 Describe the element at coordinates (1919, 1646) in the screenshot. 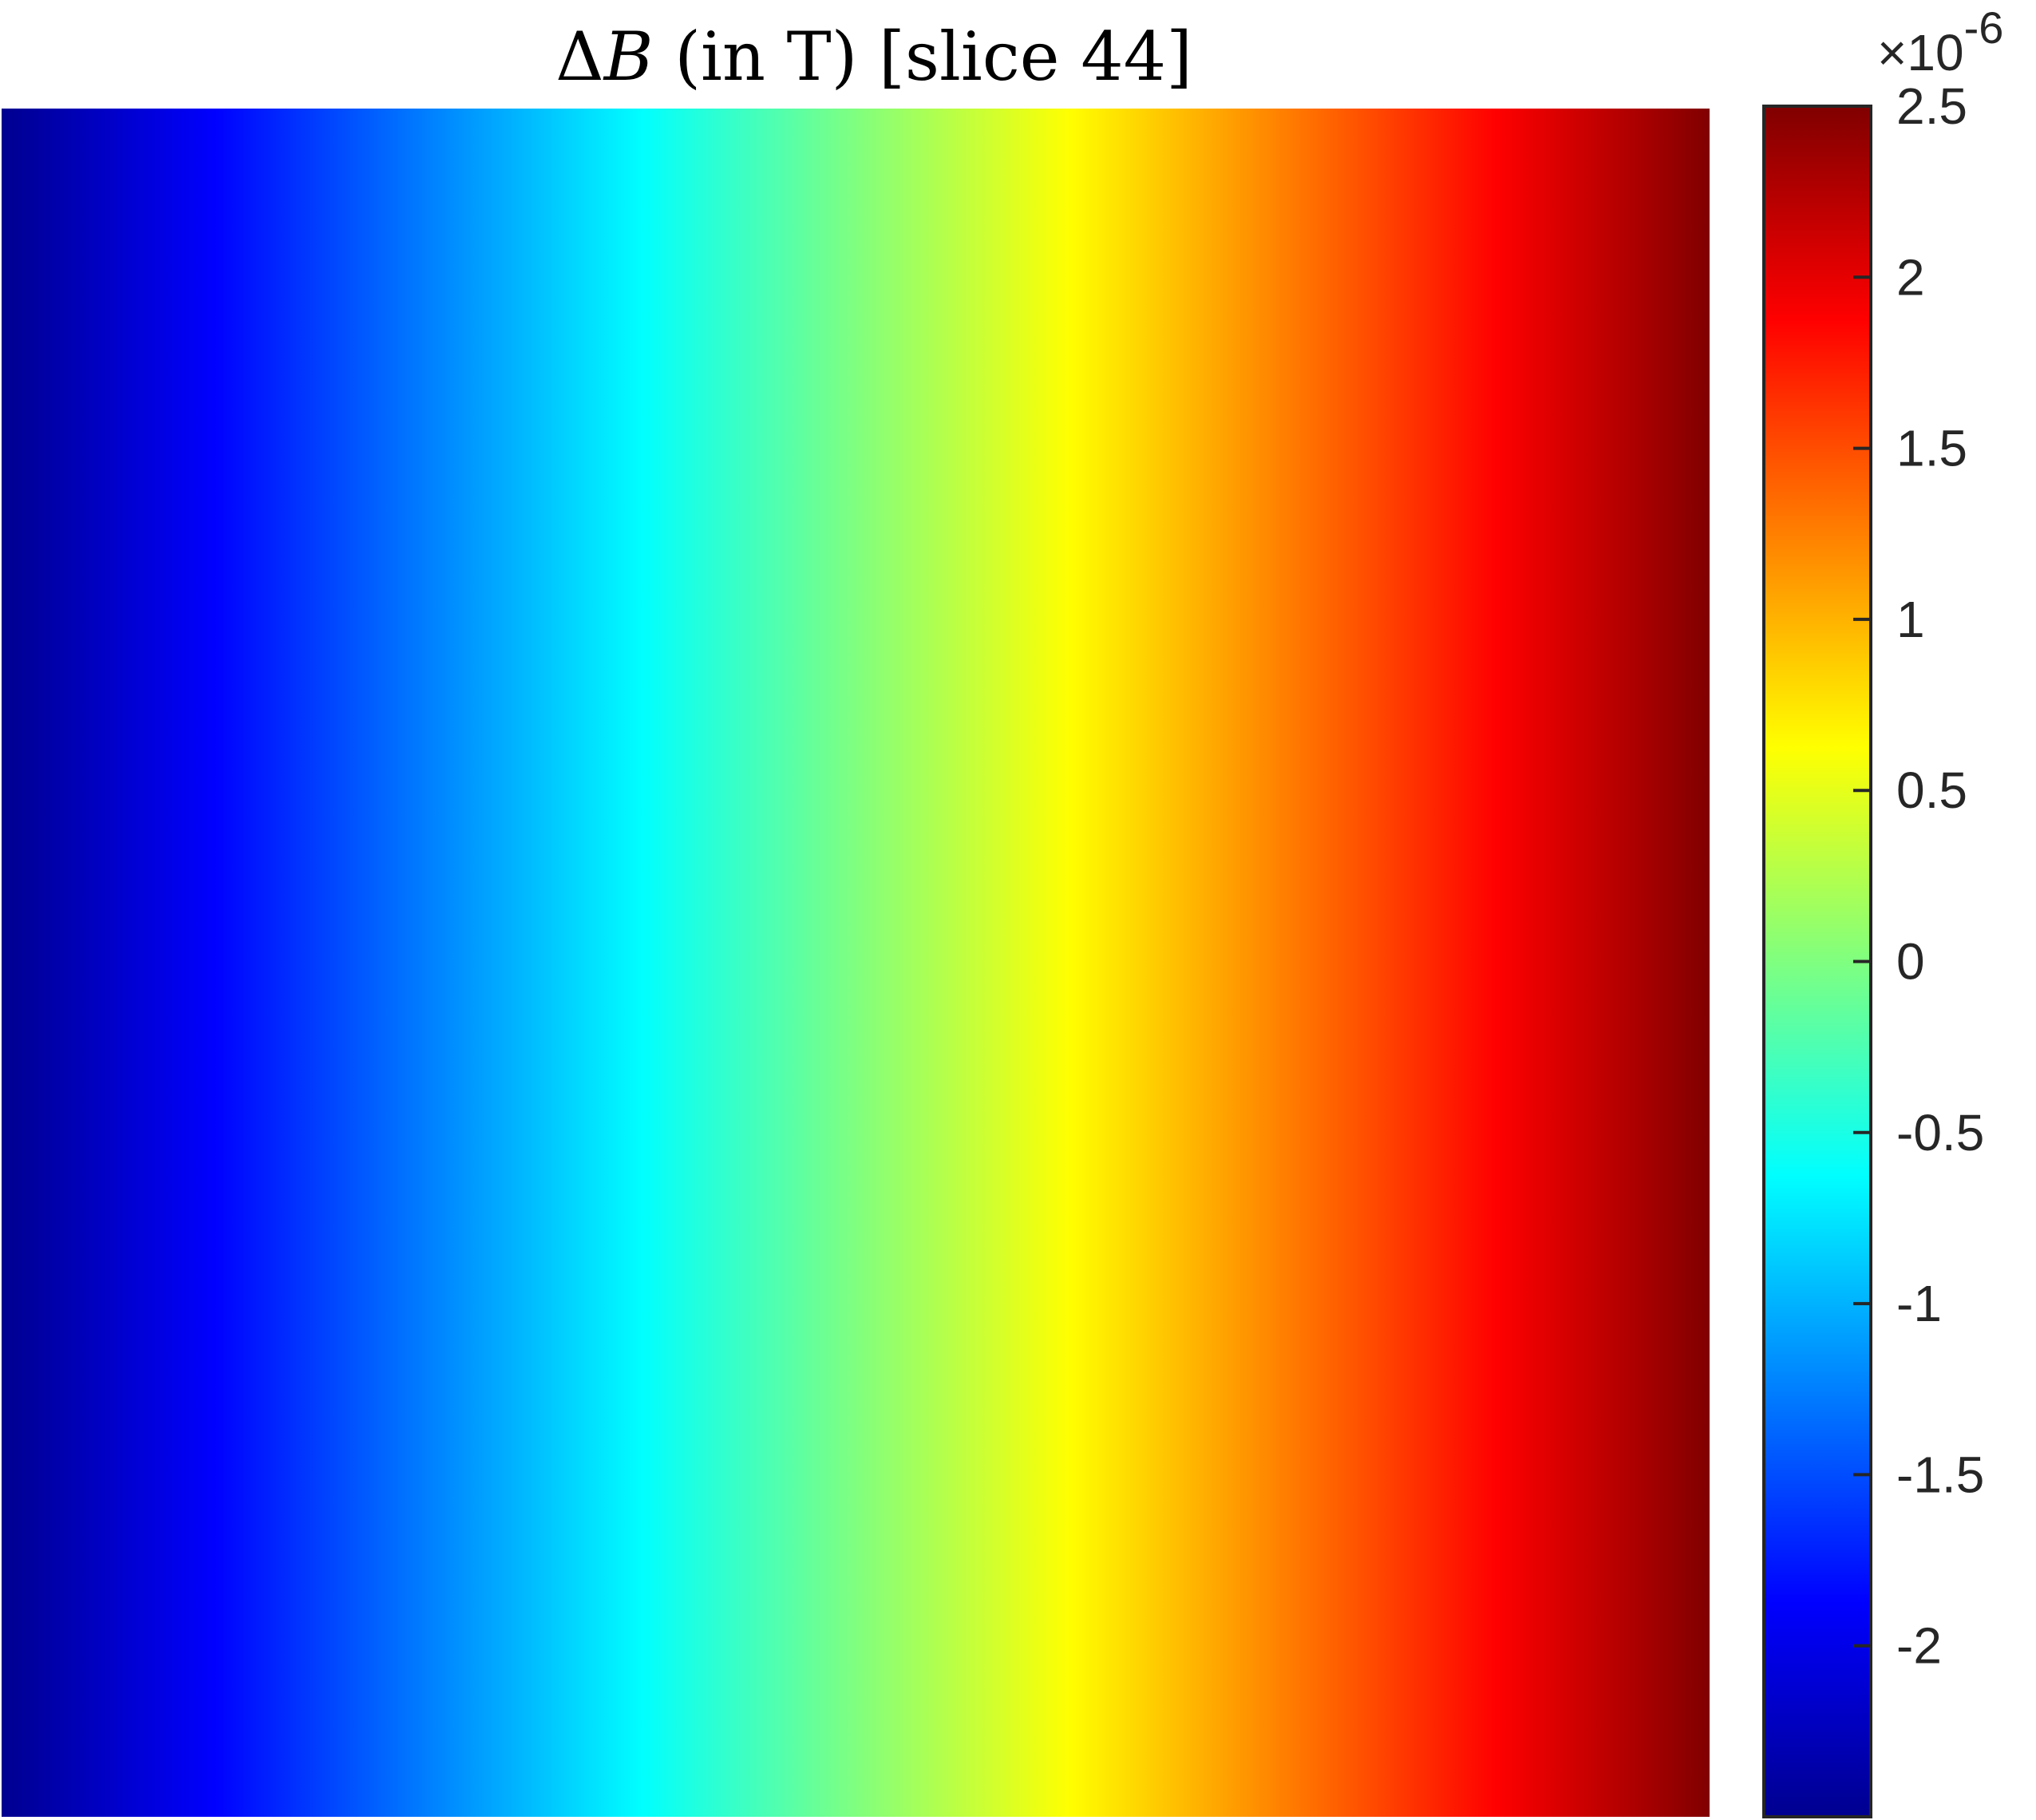

I see `colorbar-tick-label: -2` at that location.